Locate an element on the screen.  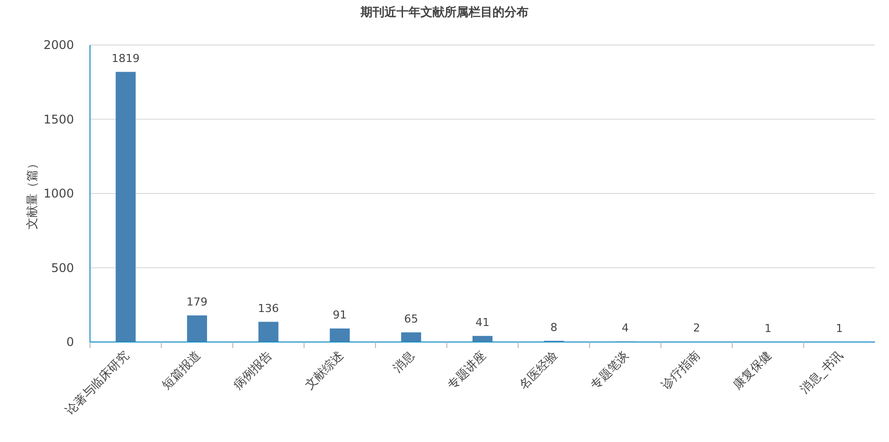
x-tick-label: 诊疗指南 is located at coordinates (680, 370).